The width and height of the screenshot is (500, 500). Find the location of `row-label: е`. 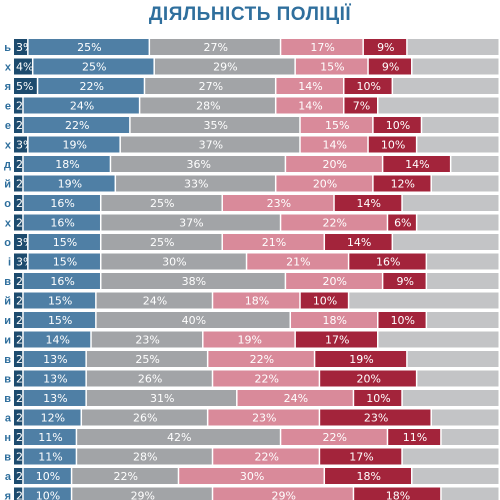

row-label: е is located at coordinates (8, 107).